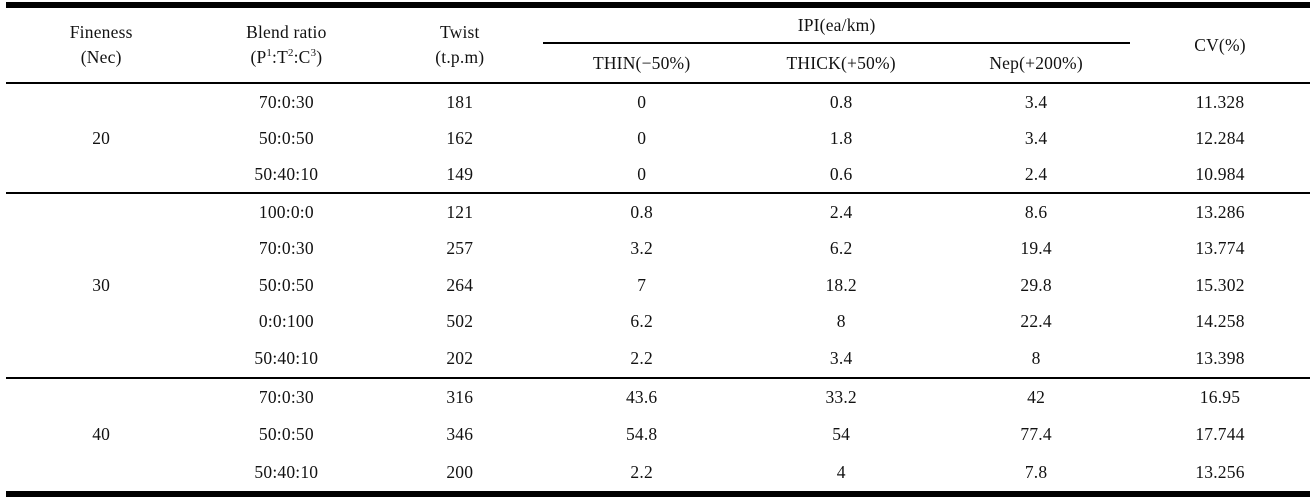  I want to click on header-ipi-group: IPI(ea/km), so click(836, 24).